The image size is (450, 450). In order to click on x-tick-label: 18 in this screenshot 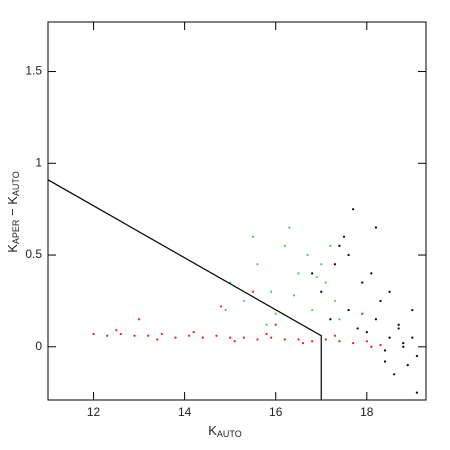, I will do `click(367, 412)`.